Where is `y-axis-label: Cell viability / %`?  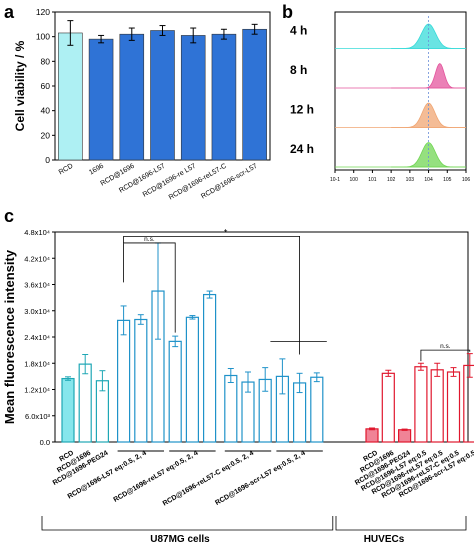
y-axis-label: Cell viability / % is located at coordinates (20, 85).